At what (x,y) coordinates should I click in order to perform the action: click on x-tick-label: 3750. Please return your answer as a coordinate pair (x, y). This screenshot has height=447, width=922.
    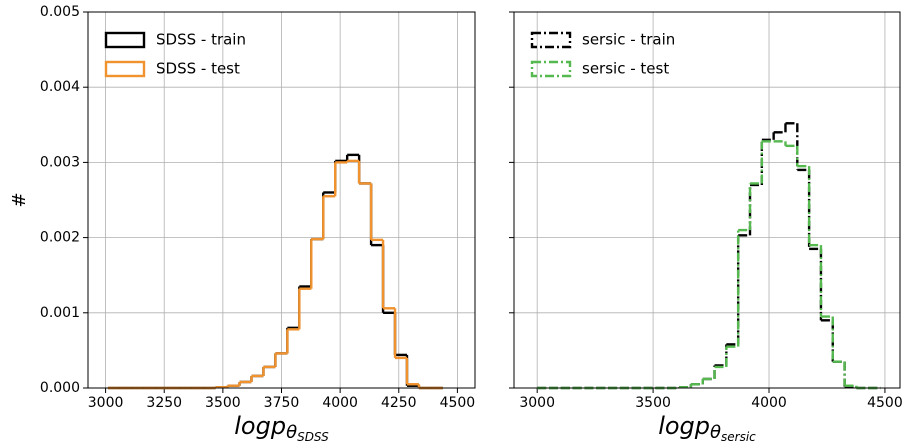
    Looking at the image, I should click on (282, 403).